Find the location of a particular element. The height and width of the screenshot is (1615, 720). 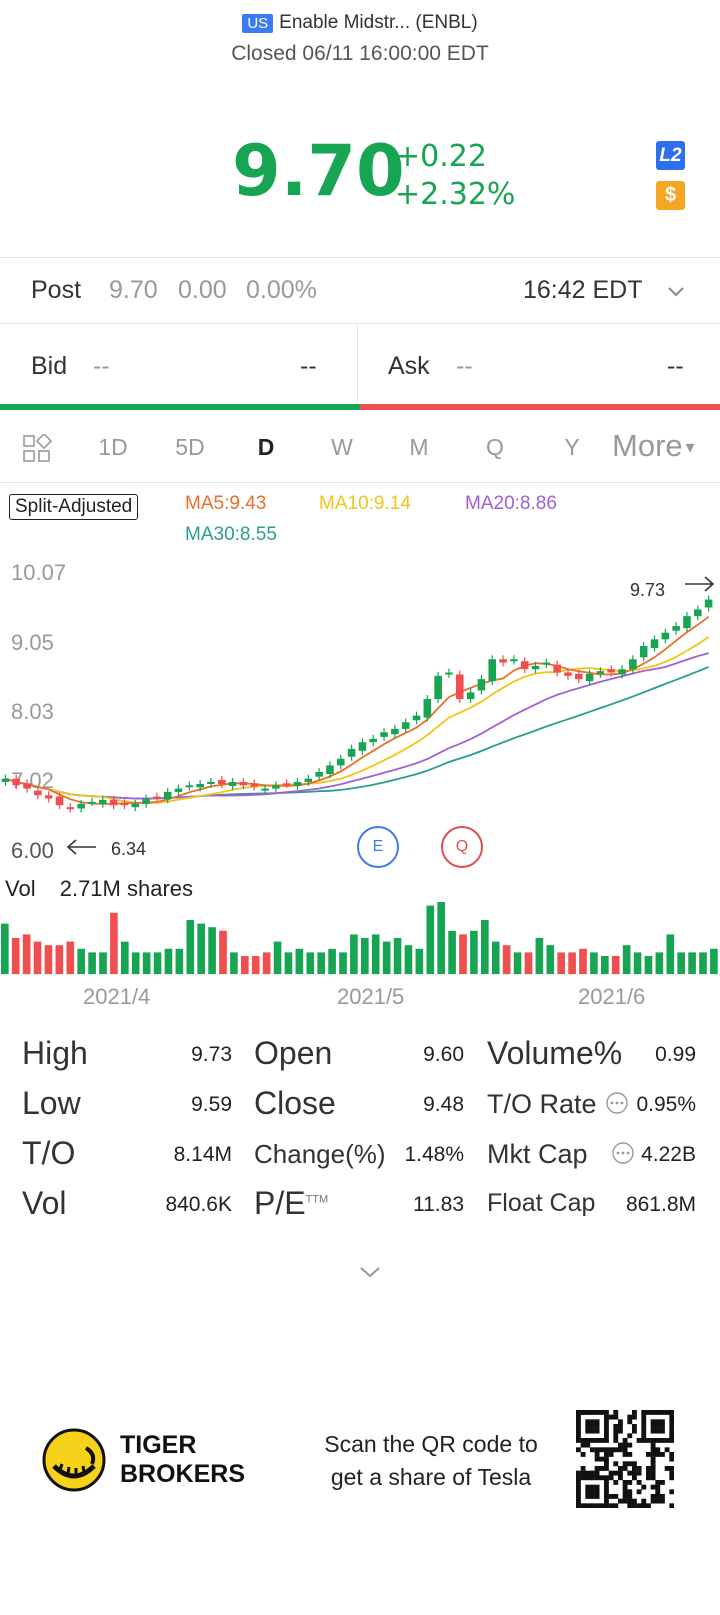

stat-value-mkt-cap: 4.22B is located at coordinates (668, 1154).